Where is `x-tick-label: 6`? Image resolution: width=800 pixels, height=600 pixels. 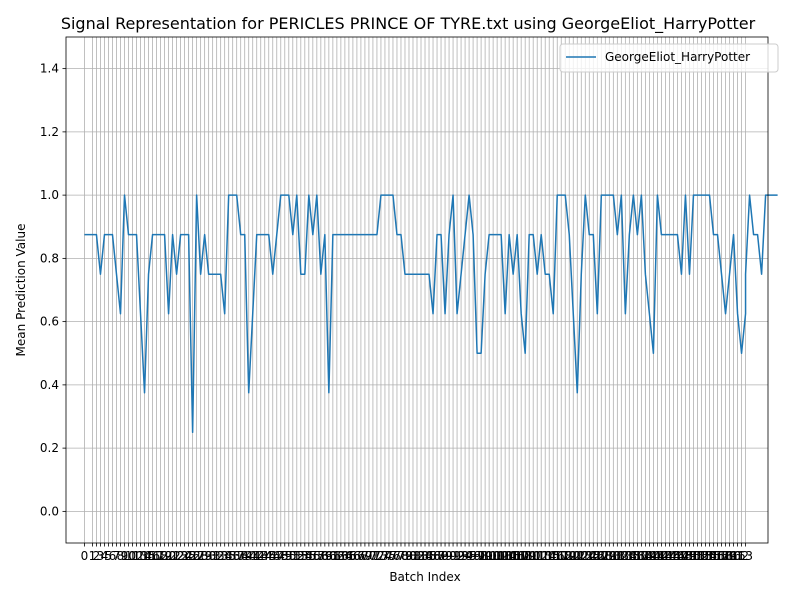
x-tick-label: 6 is located at coordinates (113, 556).